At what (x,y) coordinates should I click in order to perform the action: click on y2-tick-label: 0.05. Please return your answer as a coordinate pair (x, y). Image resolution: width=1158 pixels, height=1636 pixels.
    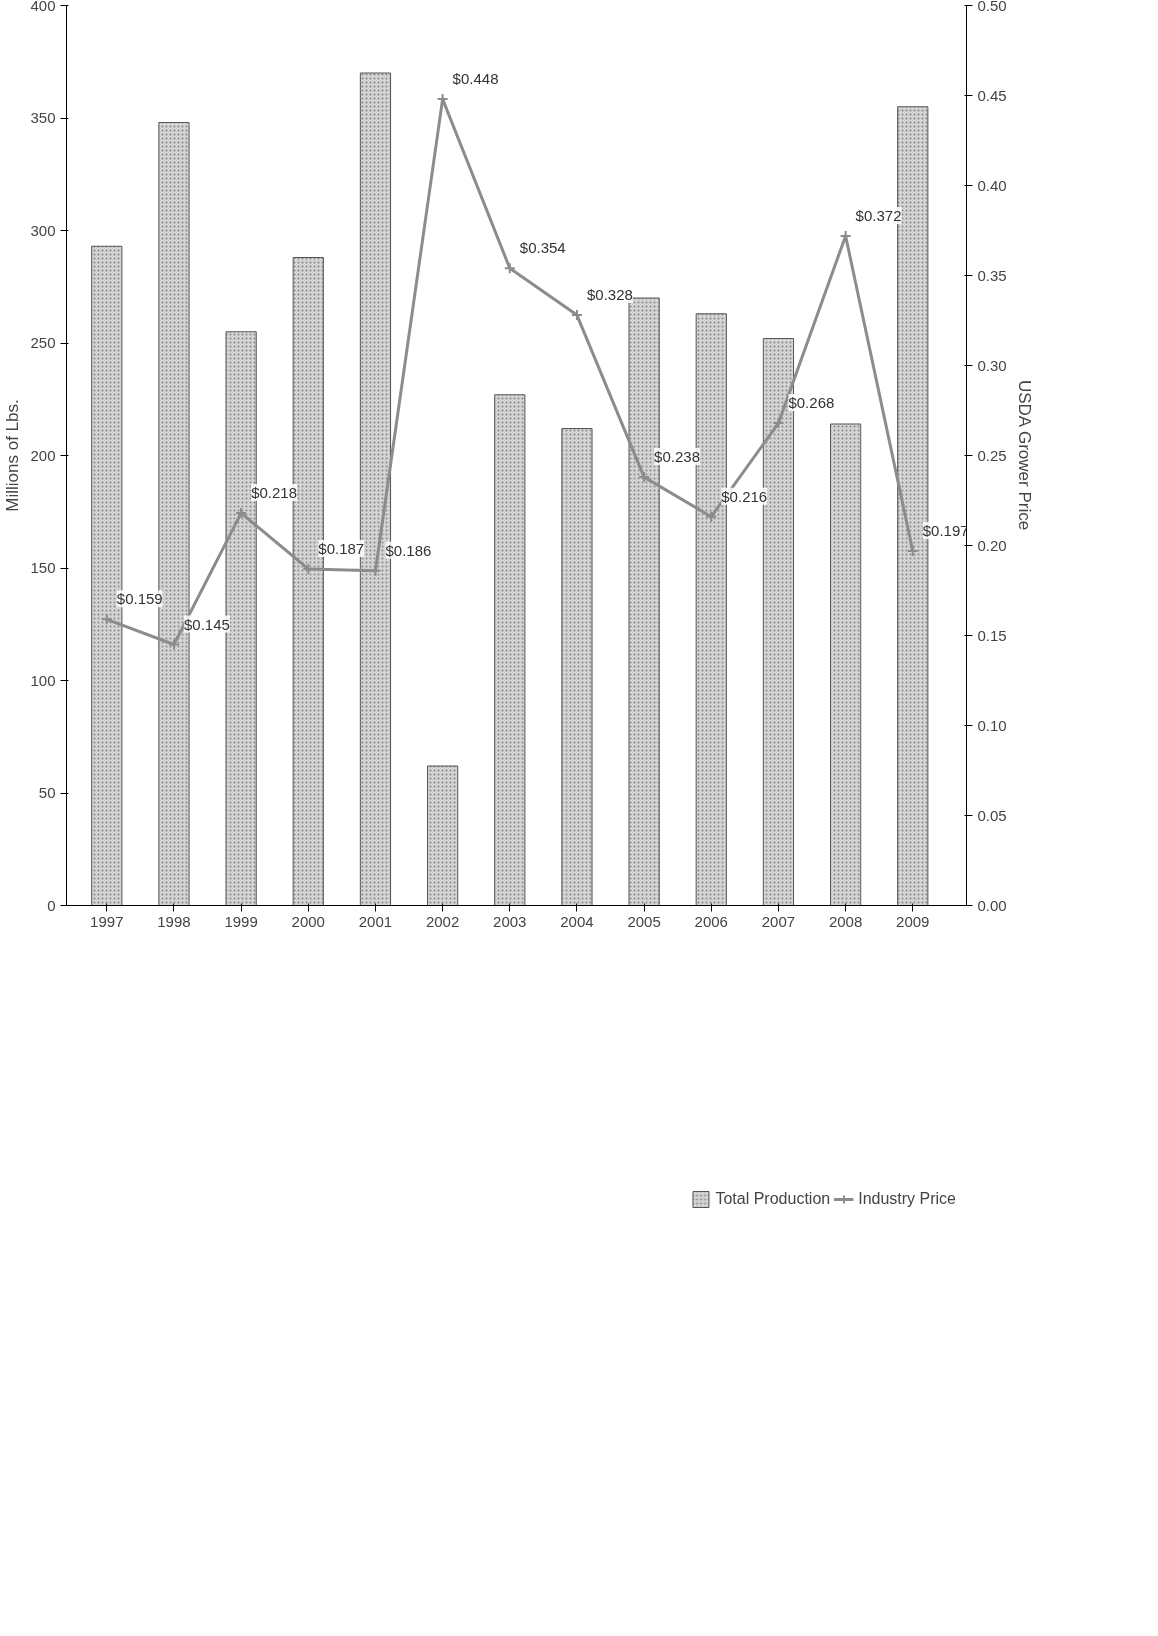
    Looking at the image, I should click on (992, 815).